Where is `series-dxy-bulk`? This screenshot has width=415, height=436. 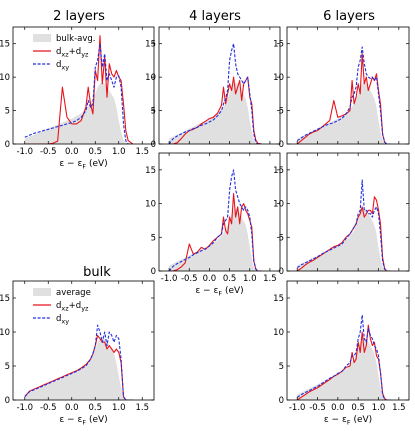
series-dxy-bulk is located at coordinates (78, 362).